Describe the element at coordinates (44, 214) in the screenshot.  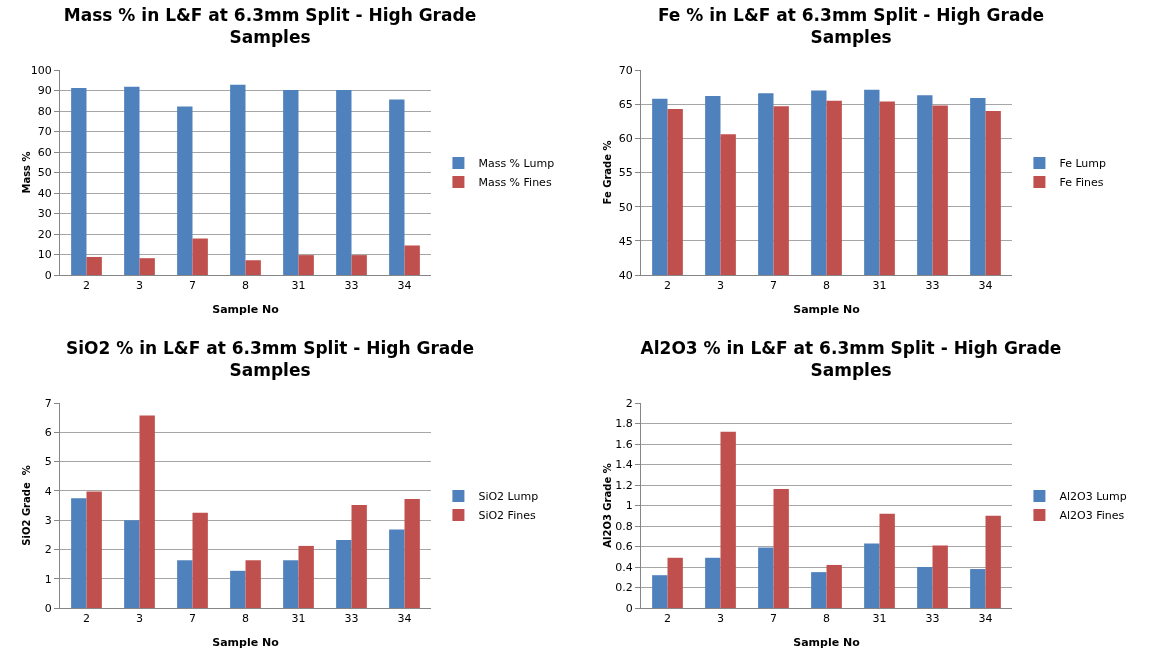
I see `y-tick-label: 30` at that location.